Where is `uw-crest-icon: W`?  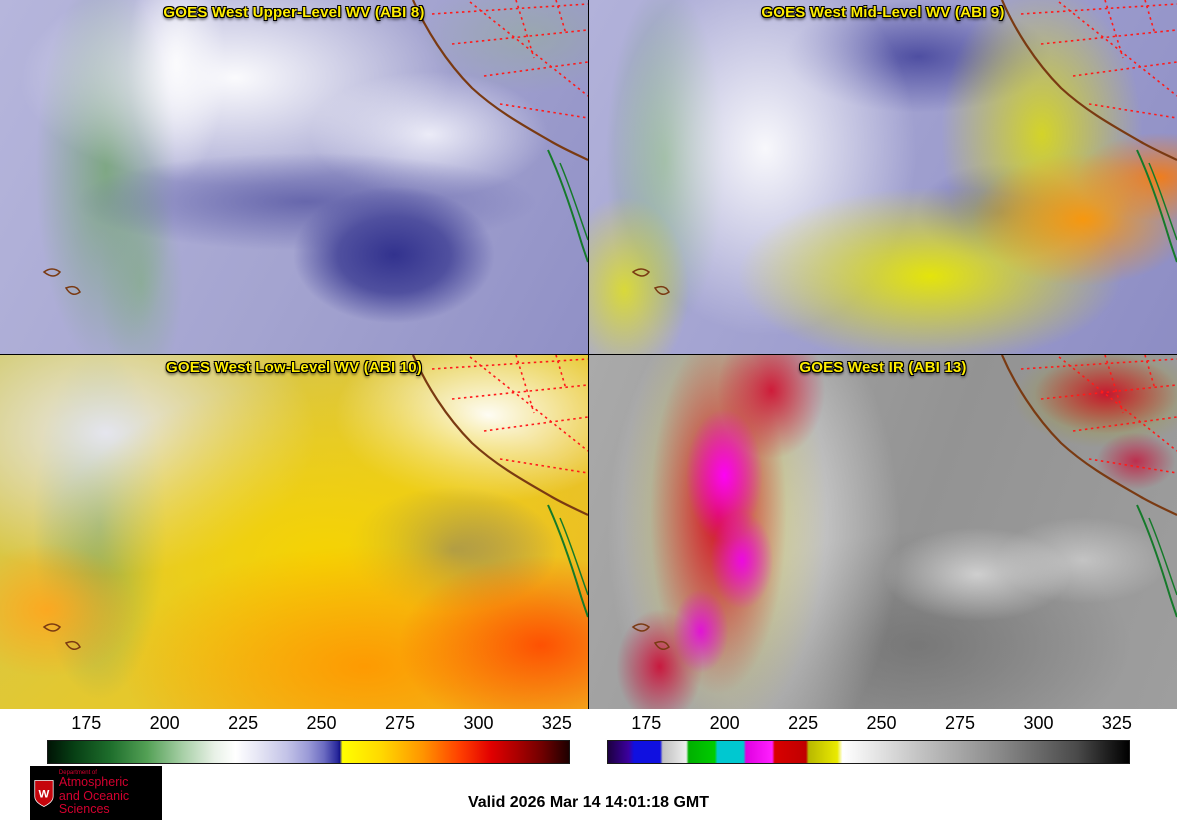 uw-crest-icon: W is located at coordinates (44, 793).